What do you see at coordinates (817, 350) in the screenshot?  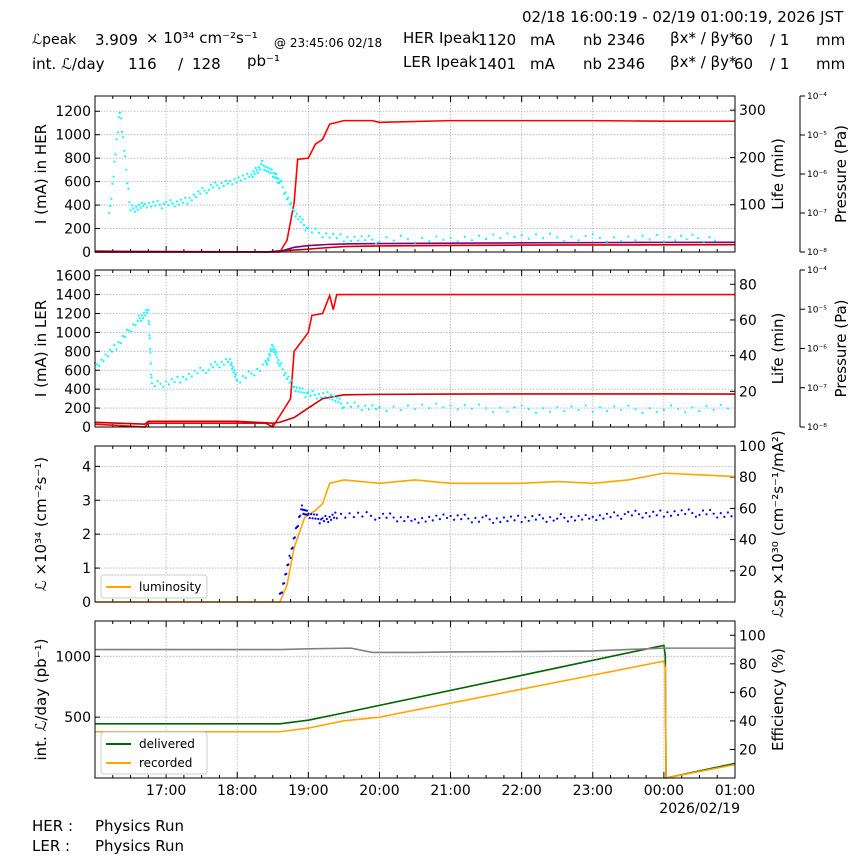 I see `pressure-tick-label: 10⁻⁶` at bounding box center [817, 350].